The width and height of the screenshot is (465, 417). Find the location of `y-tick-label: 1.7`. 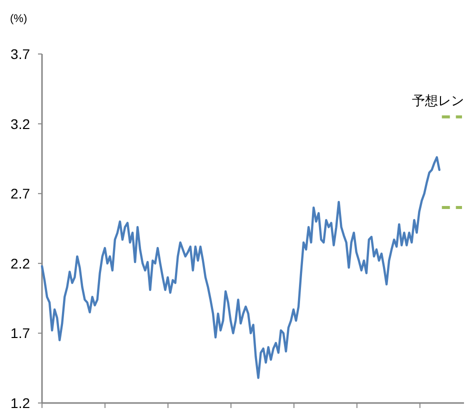

y-tick-label: 1.7 is located at coordinates (20, 333).